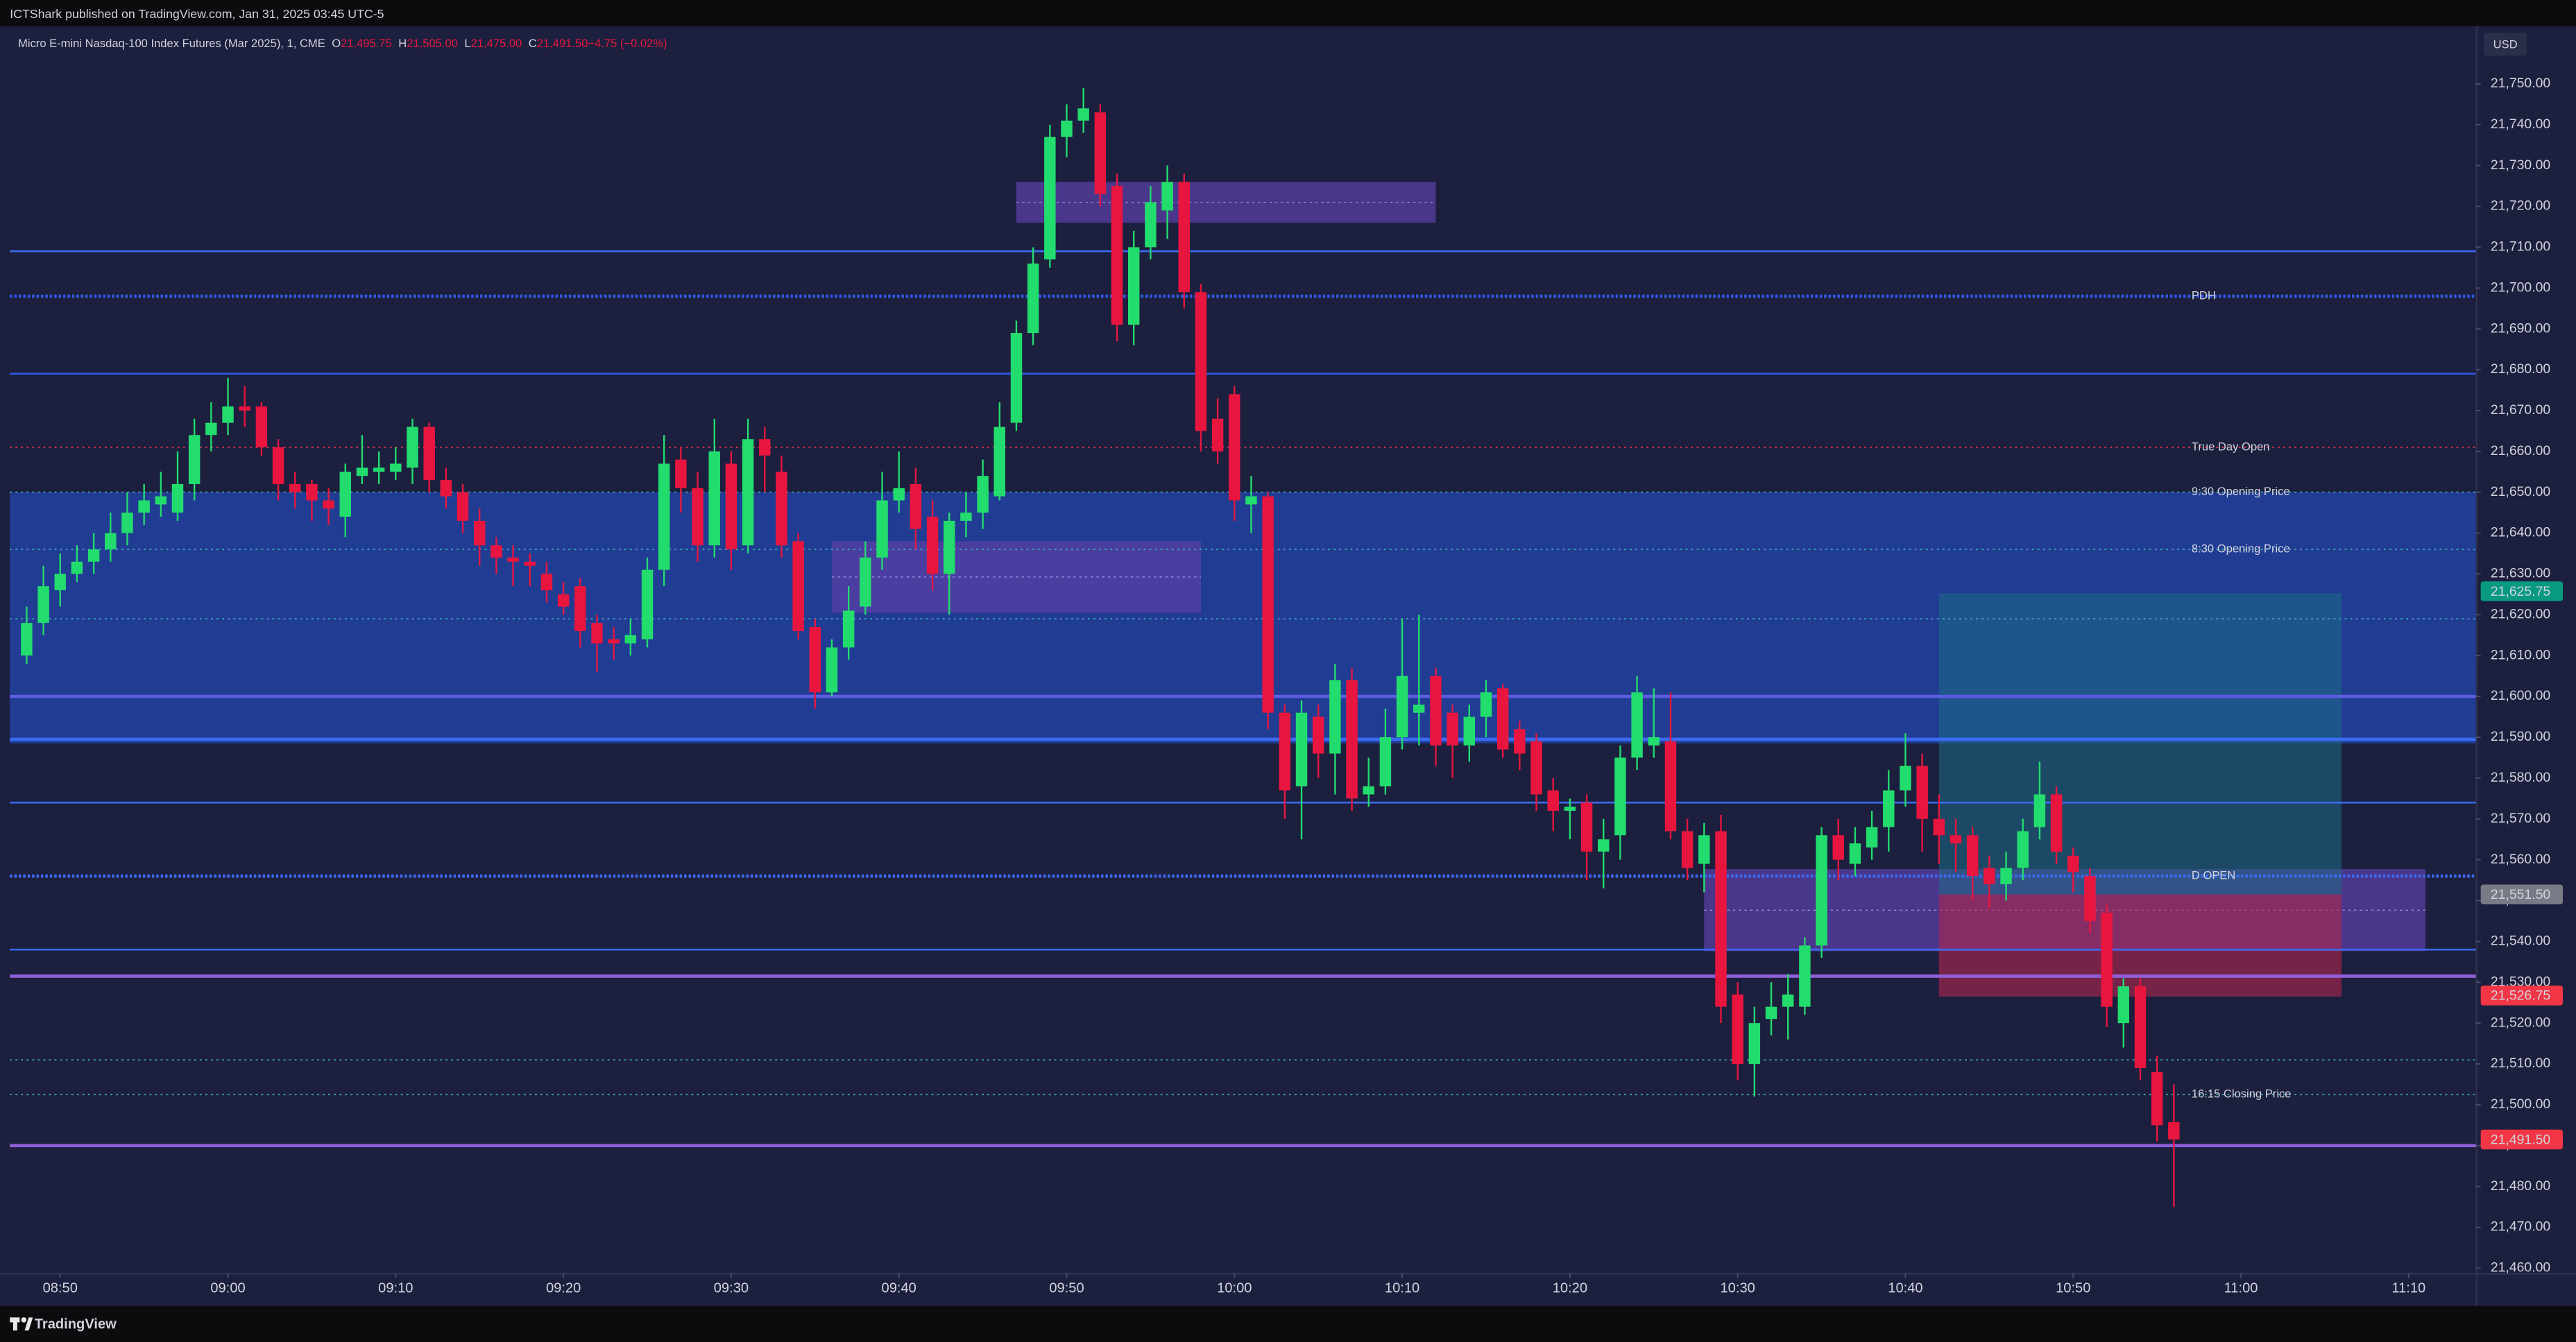 The width and height of the screenshot is (2576, 1342). Describe the element at coordinates (2521, 328) in the screenshot. I see `y-tick-label: 21,690.00` at that location.